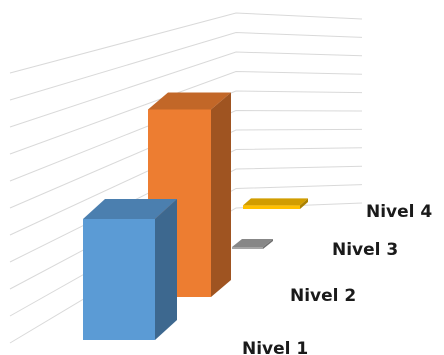 The image size is (444, 355). I want to click on category-label: Nivel 2, so click(323, 296).